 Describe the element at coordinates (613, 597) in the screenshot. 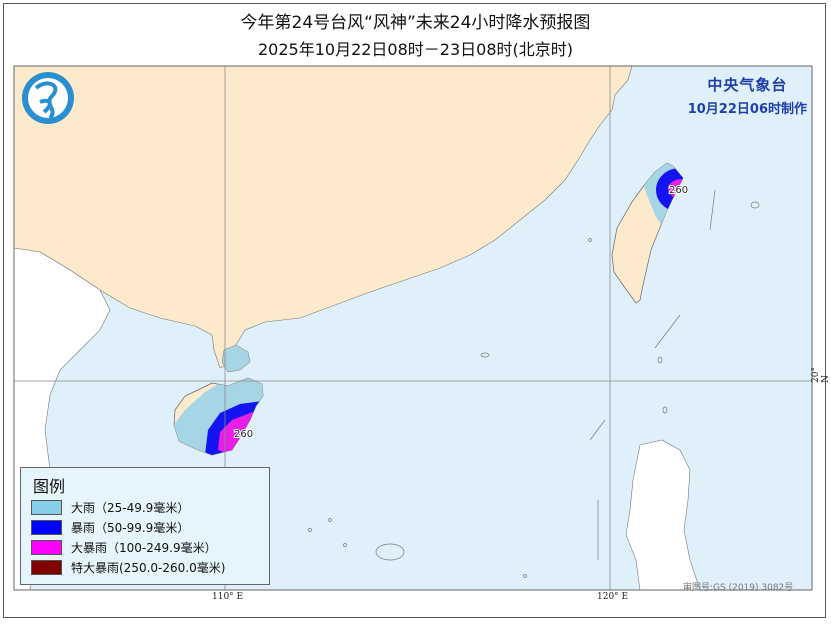

I see `lon-label-120: 120° E` at that location.